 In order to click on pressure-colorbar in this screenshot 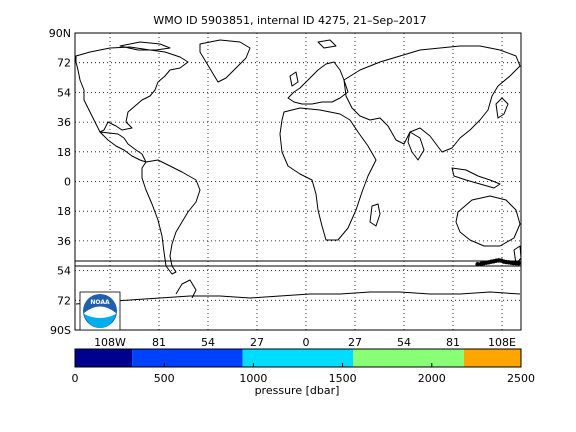, I will do `click(298, 358)`.